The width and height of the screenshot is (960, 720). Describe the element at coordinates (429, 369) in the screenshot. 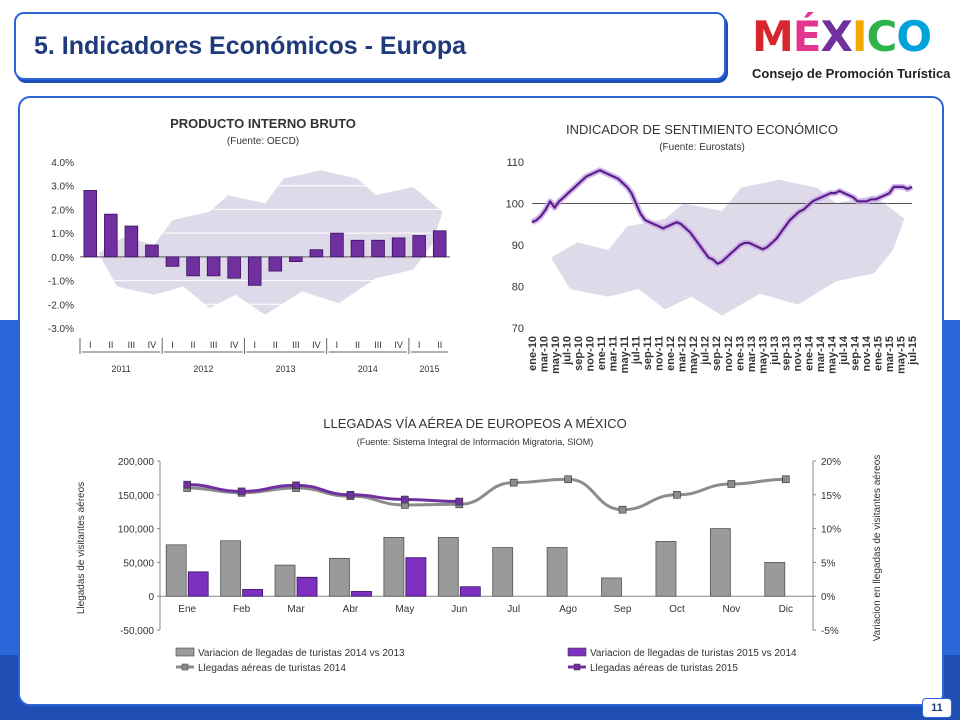

I see `year-label: 2015` at that location.